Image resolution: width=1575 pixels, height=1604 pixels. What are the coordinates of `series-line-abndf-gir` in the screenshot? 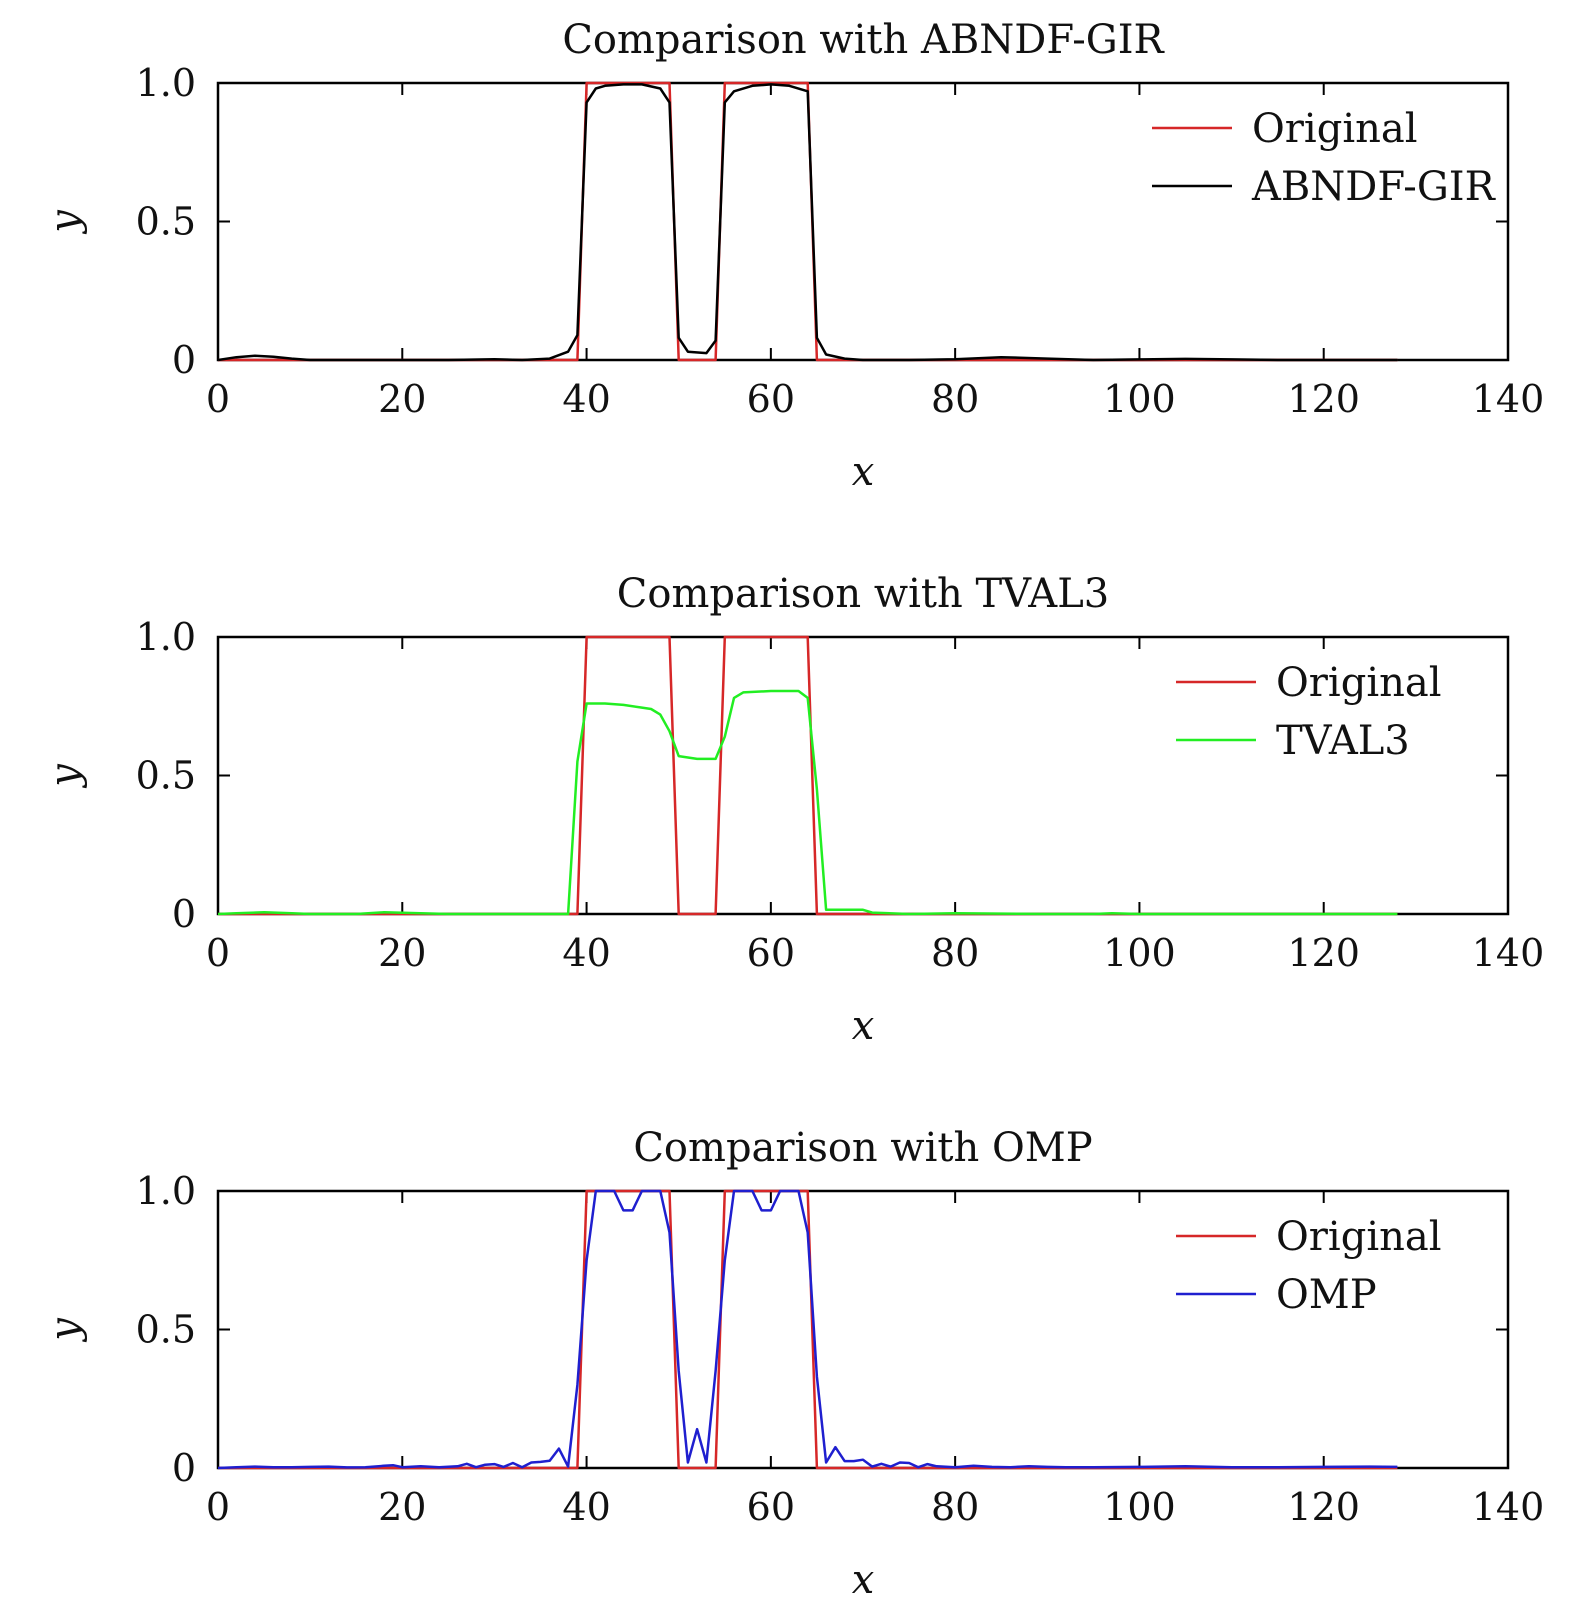 It's located at (808, 222).